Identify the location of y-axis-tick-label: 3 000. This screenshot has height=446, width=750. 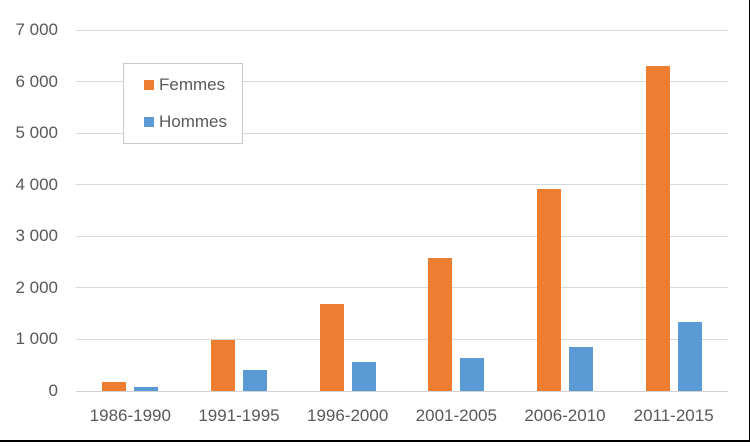
(36, 236).